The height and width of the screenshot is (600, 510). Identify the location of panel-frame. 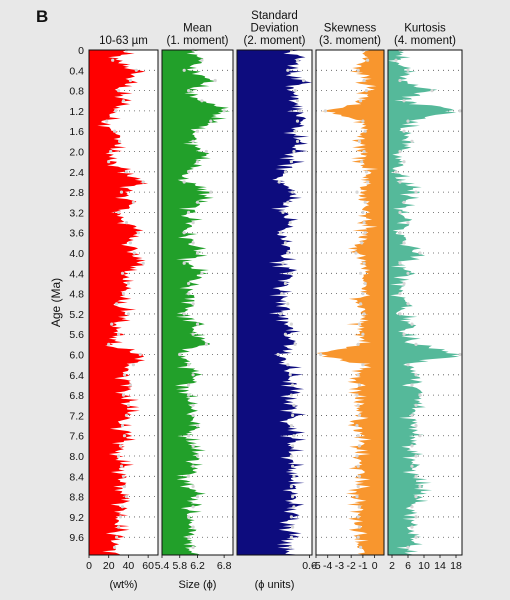
(274, 302).